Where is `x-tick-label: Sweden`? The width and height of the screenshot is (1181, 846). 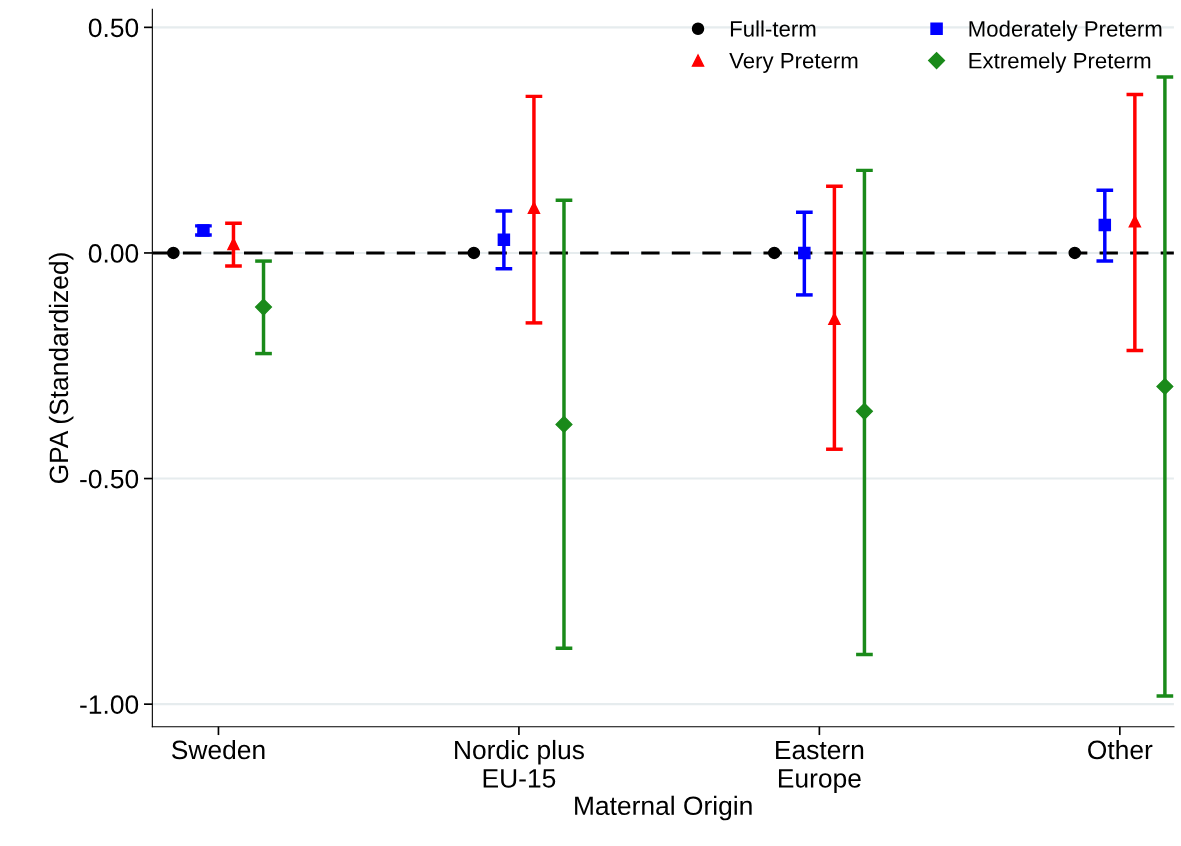
x-tick-label: Sweden is located at coordinates (218, 749).